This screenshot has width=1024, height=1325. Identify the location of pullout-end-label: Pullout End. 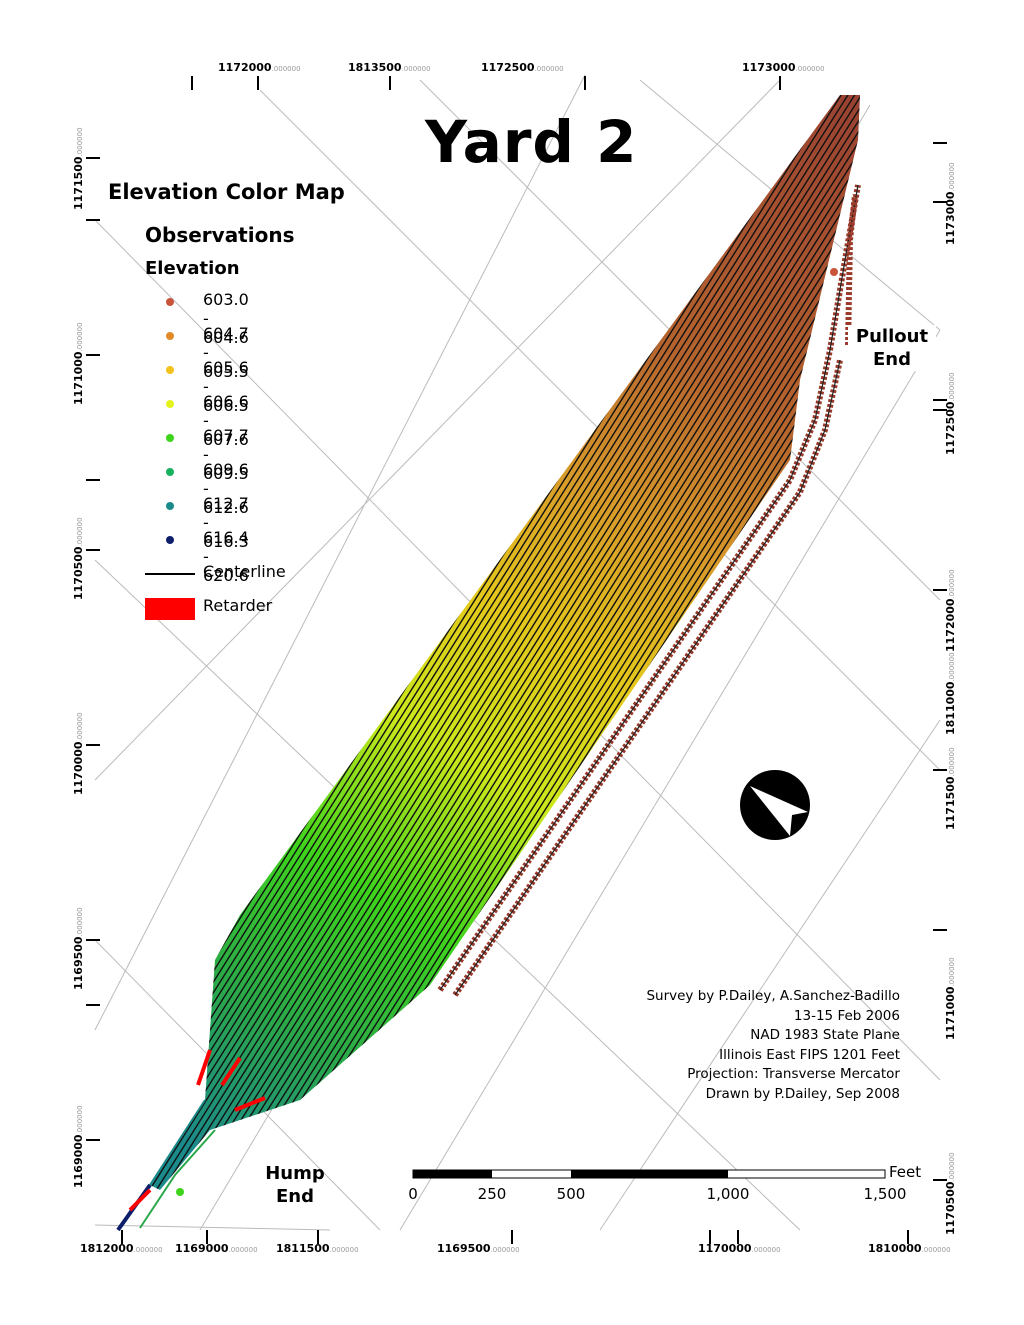
(892, 348).